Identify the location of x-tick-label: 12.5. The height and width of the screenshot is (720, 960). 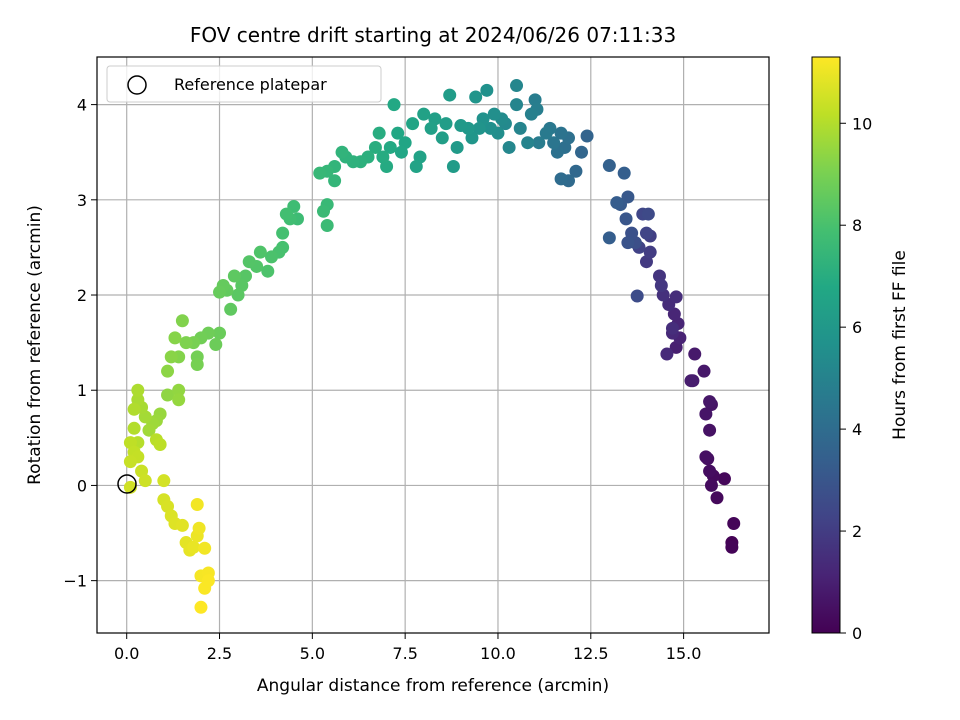
(591, 653).